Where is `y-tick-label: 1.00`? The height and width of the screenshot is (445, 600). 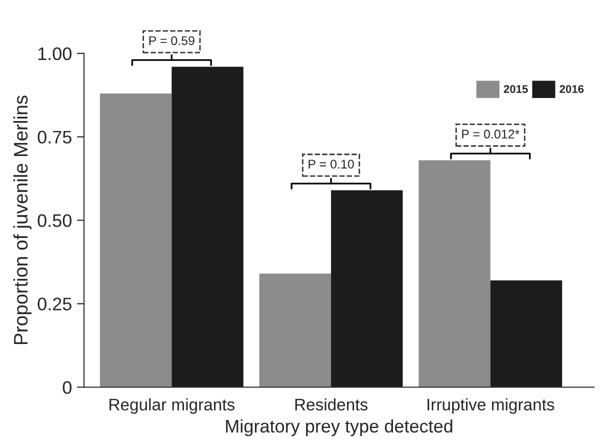
y-tick-label: 1.00 is located at coordinates (55, 53).